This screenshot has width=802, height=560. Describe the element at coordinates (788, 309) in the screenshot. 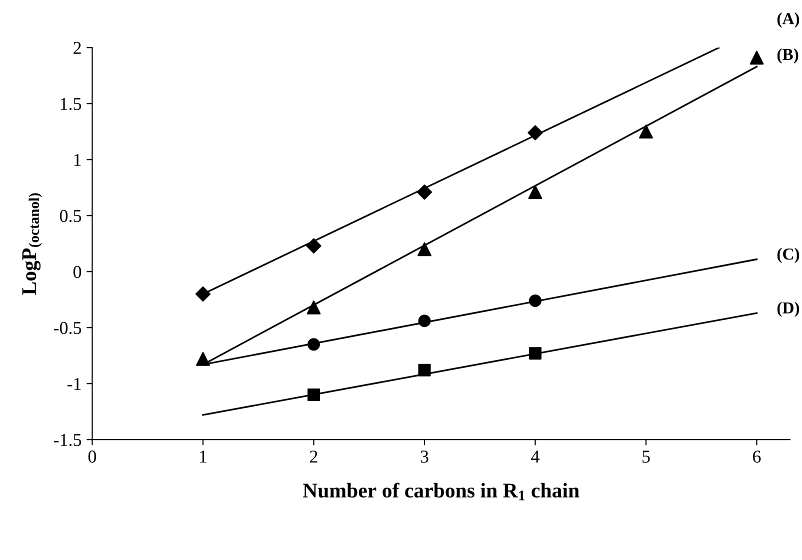

I see `series-label: (D)` at that location.